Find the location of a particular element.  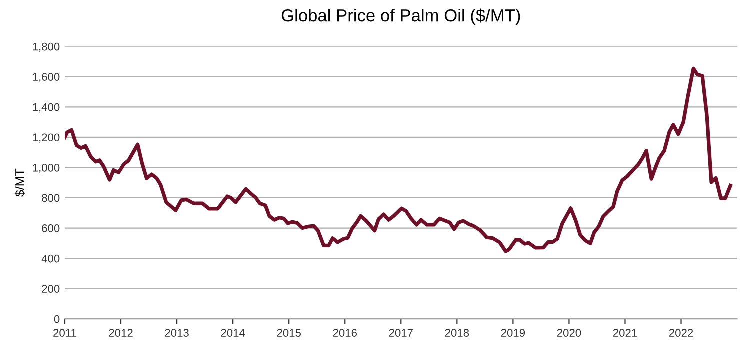

chart-title: Global Price of Palm Oil ($/MT) is located at coordinates (401, 17).